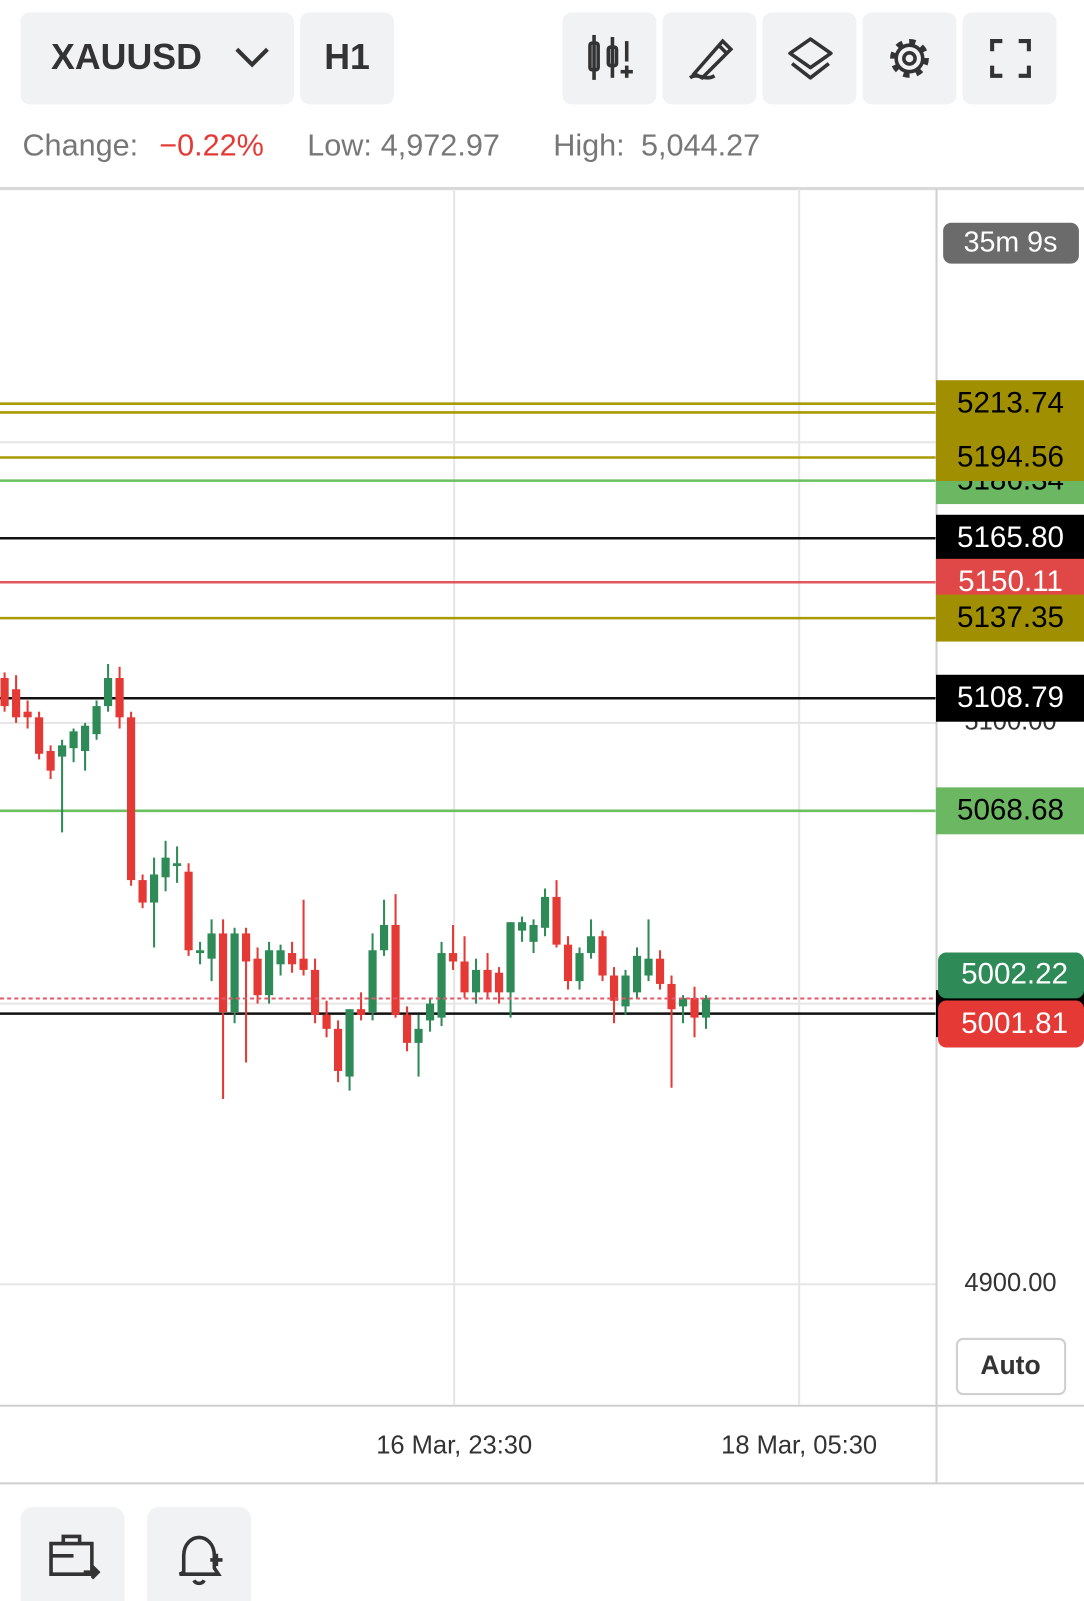 Image resolution: width=1084 pixels, height=1601 pixels. I want to click on low-value: 4,972.97, so click(440, 145).